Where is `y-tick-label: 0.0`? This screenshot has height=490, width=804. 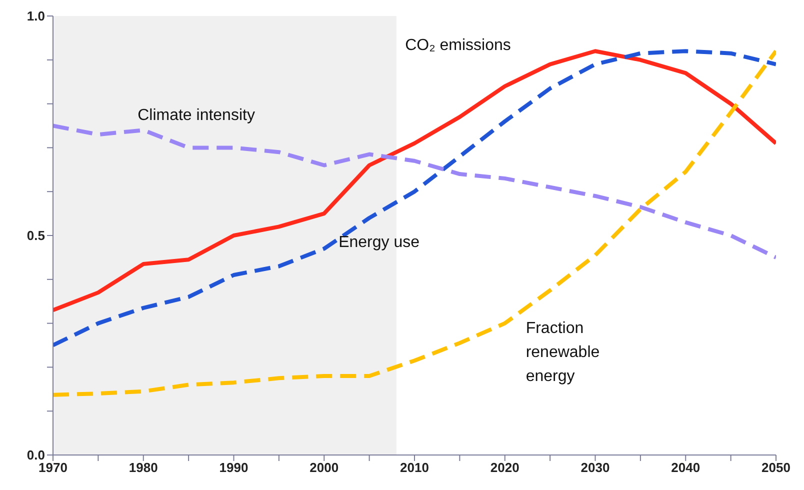
y-tick-label: 0.0 is located at coordinates (35, 455).